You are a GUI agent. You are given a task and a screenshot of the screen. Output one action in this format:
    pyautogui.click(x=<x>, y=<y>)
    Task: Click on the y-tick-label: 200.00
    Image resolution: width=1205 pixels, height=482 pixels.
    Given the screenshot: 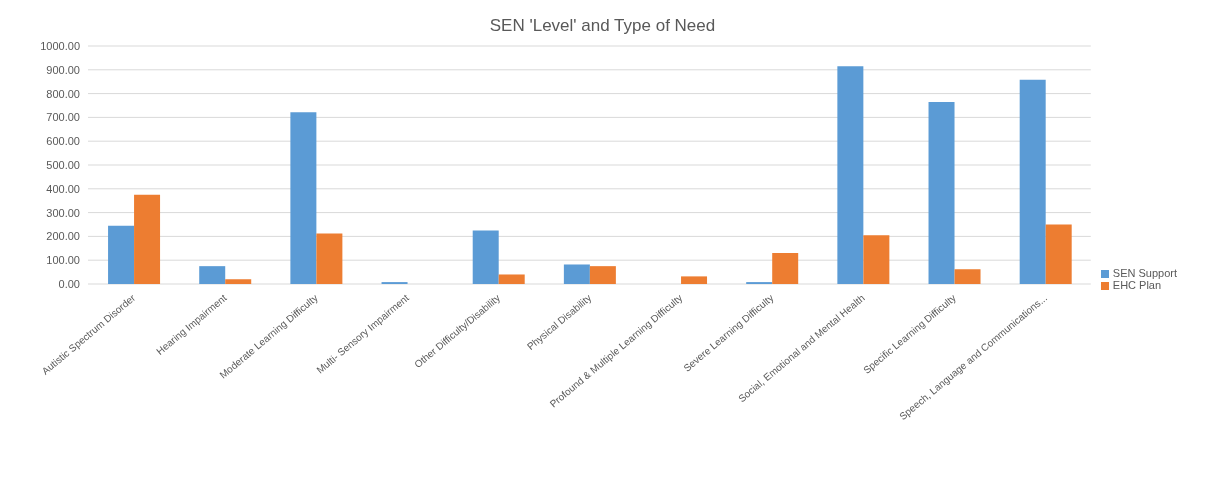 What is the action you would take?
    pyautogui.click(x=63, y=236)
    